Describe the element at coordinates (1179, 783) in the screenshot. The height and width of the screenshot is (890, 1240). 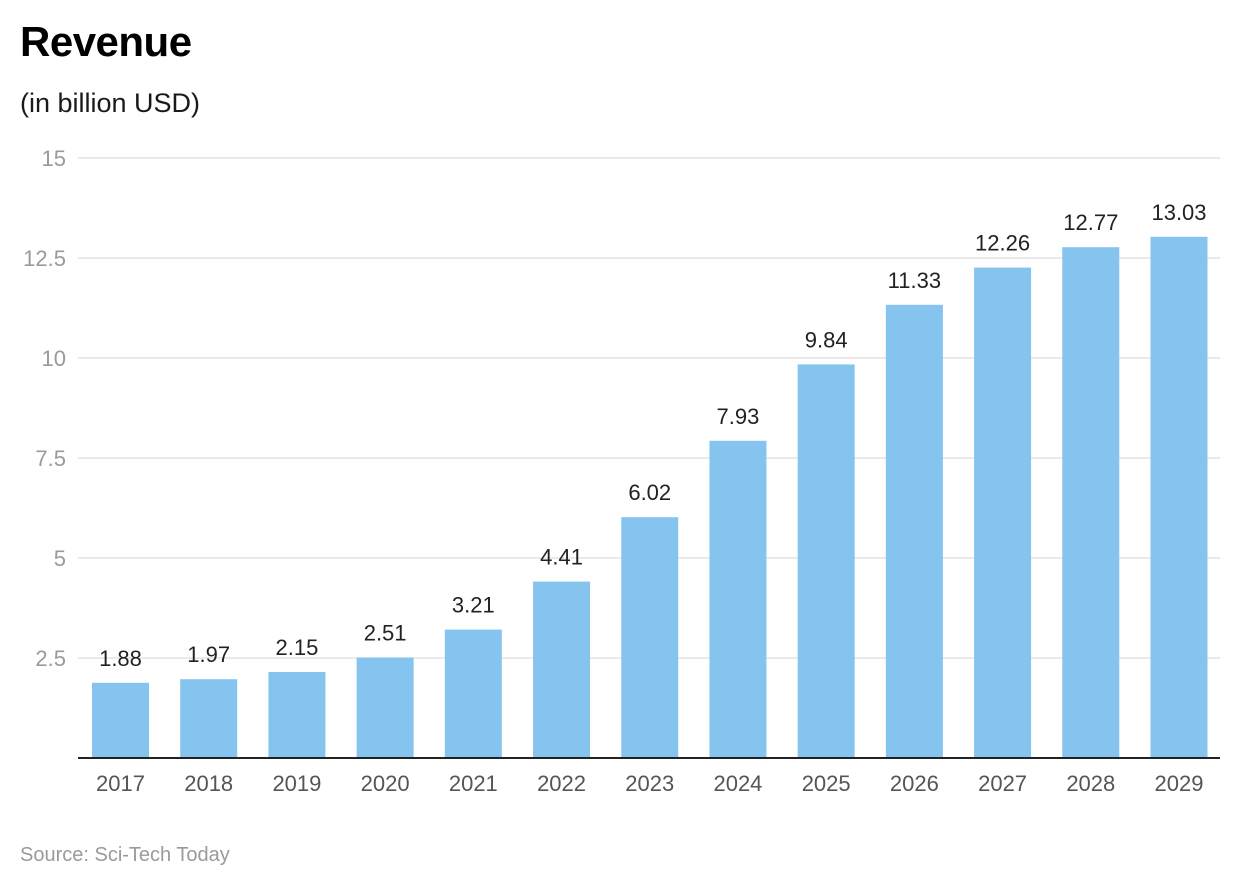
I see `x-tick-label-2029: 2029` at that location.